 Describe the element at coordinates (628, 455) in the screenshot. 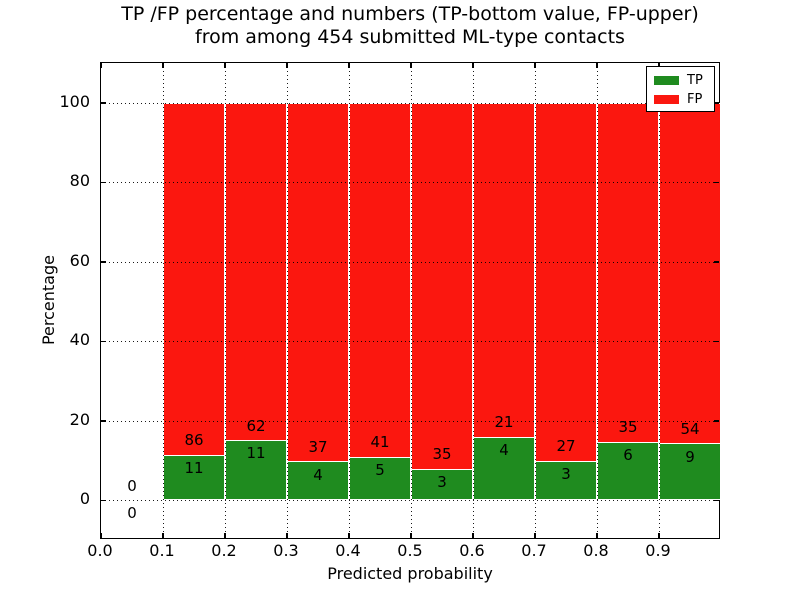

I see `tp-count-label: 6` at that location.